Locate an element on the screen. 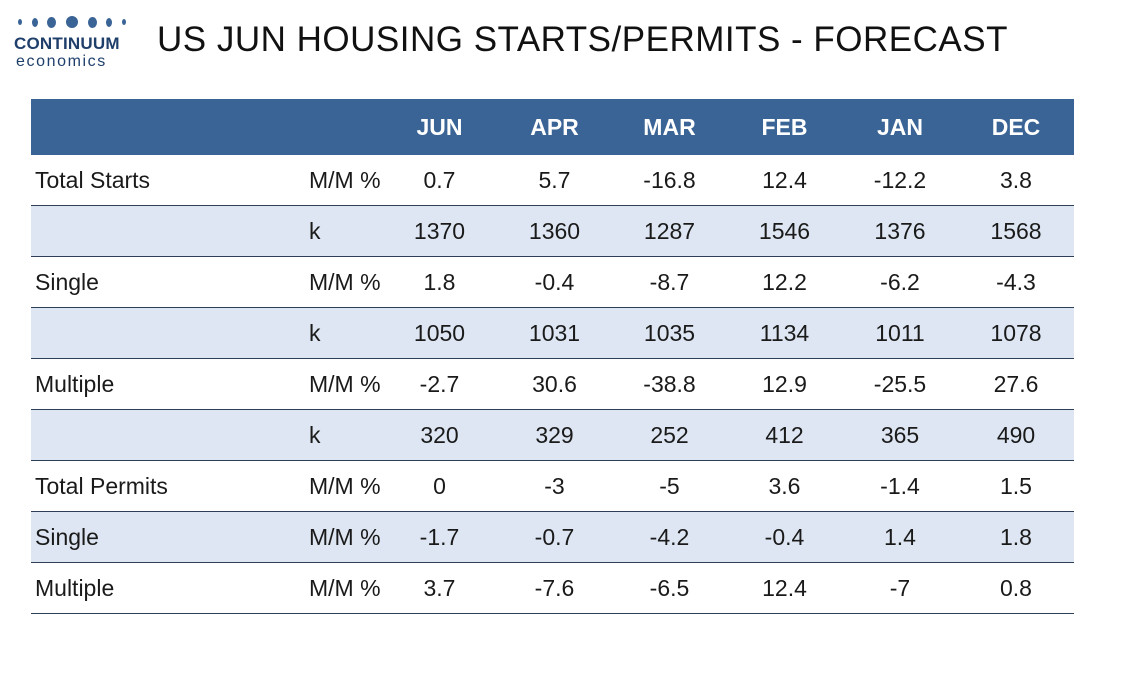 This screenshot has height=680, width=1134. cell-value: 12.9 is located at coordinates (784, 384).